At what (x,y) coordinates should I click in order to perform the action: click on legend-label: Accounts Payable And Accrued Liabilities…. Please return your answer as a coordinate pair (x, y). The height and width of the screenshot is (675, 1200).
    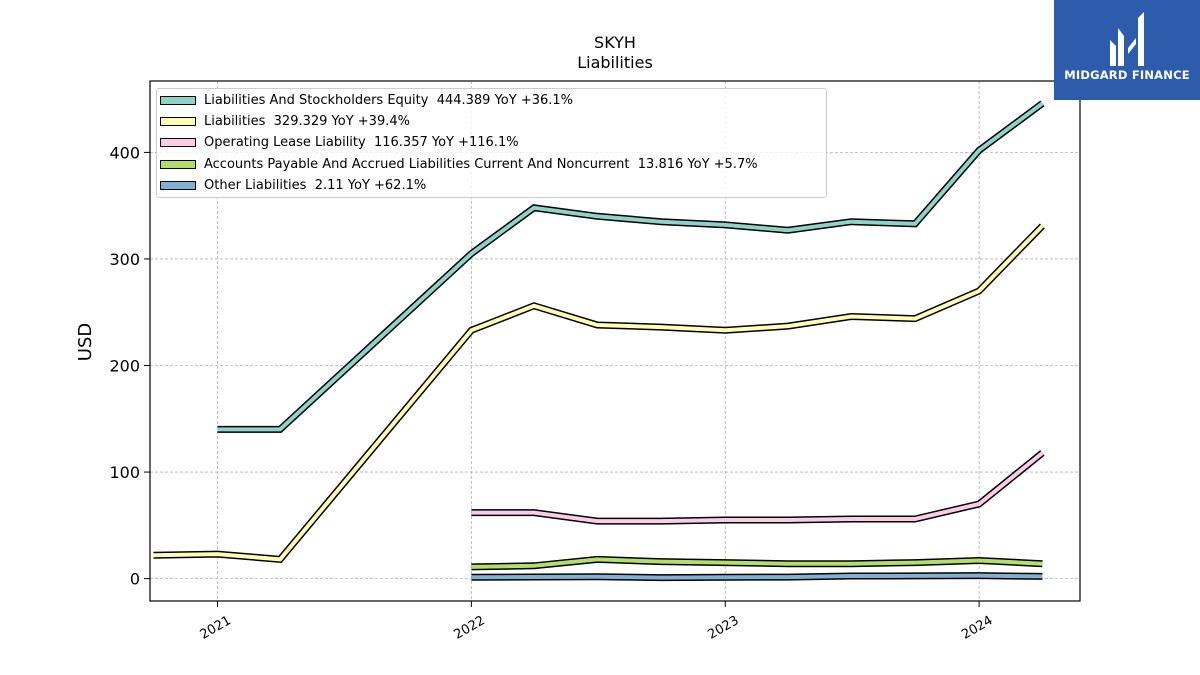
    Looking at the image, I should click on (481, 164).